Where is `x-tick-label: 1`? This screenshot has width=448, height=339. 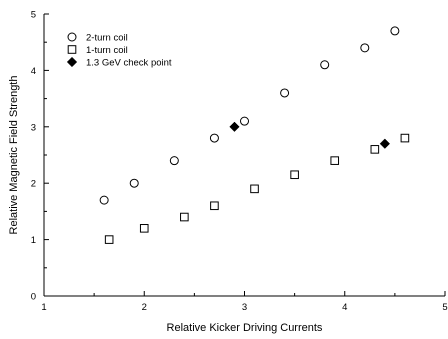
x-tick-label: 1 is located at coordinates (43, 307).